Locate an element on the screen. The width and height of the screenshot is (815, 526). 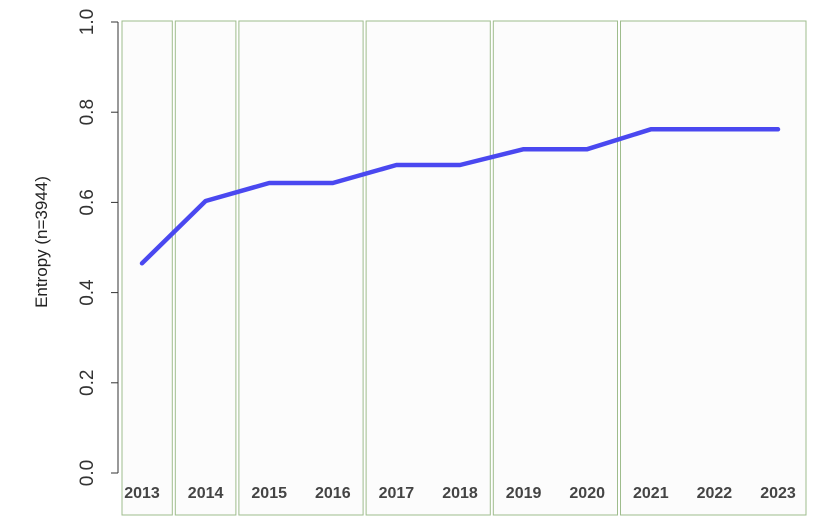
panel-2014 is located at coordinates (205, 268).